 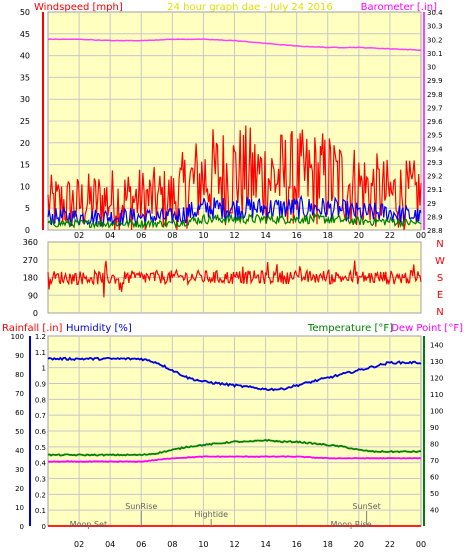 What do you see at coordinates (435, 190) in the screenshot?
I see `barometer-tick-label: 29.1` at bounding box center [435, 190].